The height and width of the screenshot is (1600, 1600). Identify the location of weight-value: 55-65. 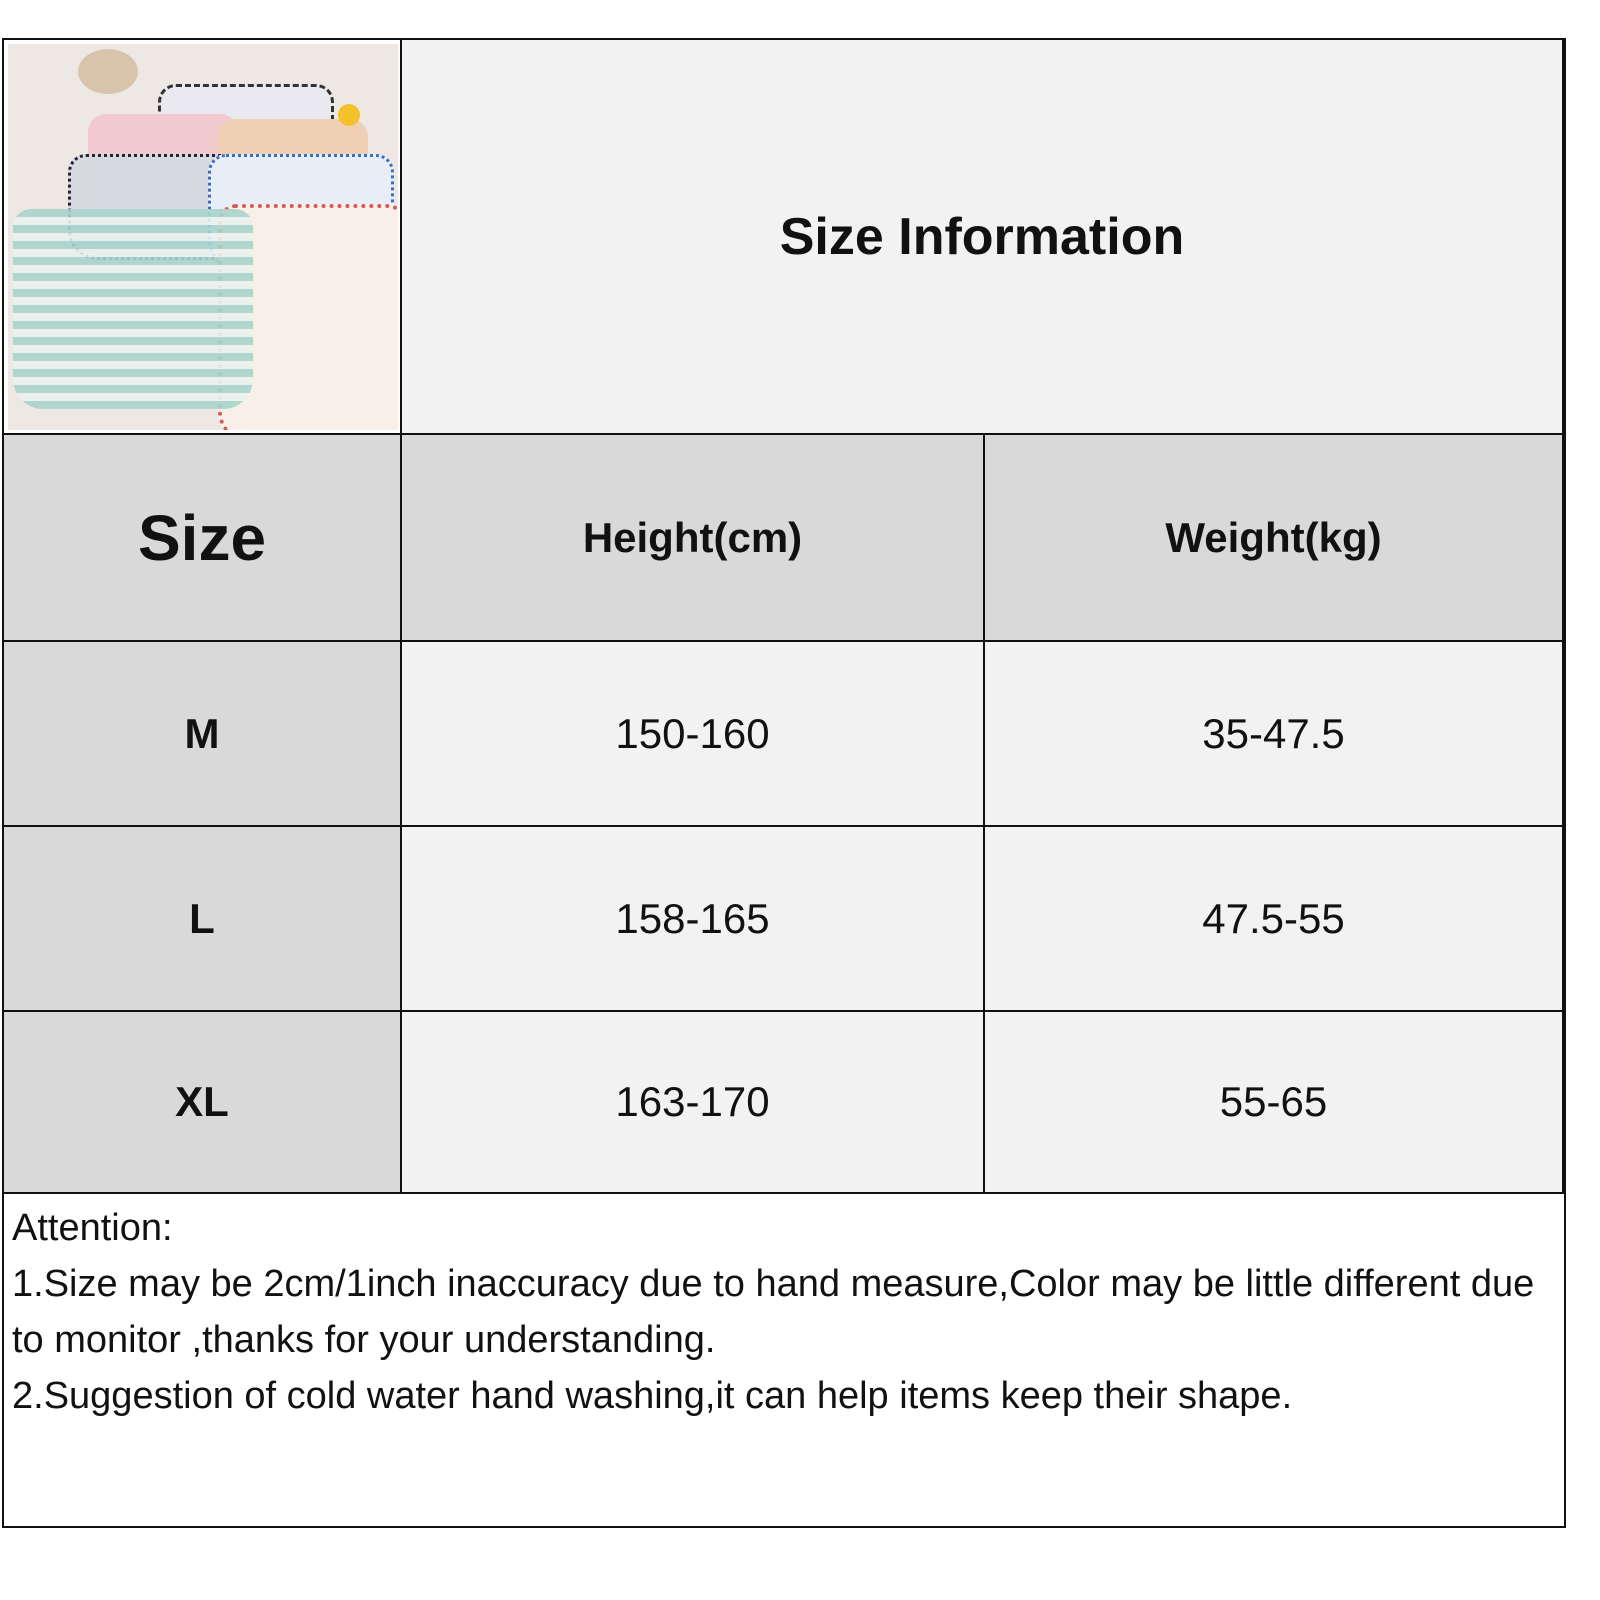
(1273, 1101).